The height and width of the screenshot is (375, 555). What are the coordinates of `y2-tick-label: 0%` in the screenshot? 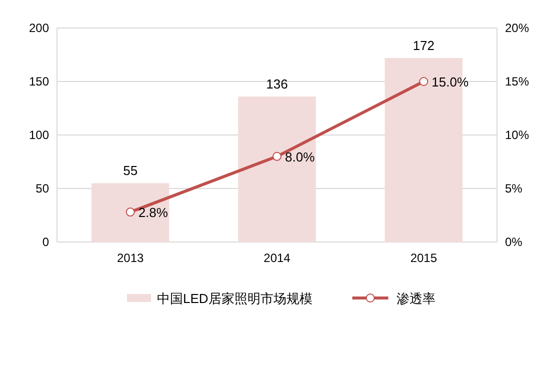 It's located at (514, 242).